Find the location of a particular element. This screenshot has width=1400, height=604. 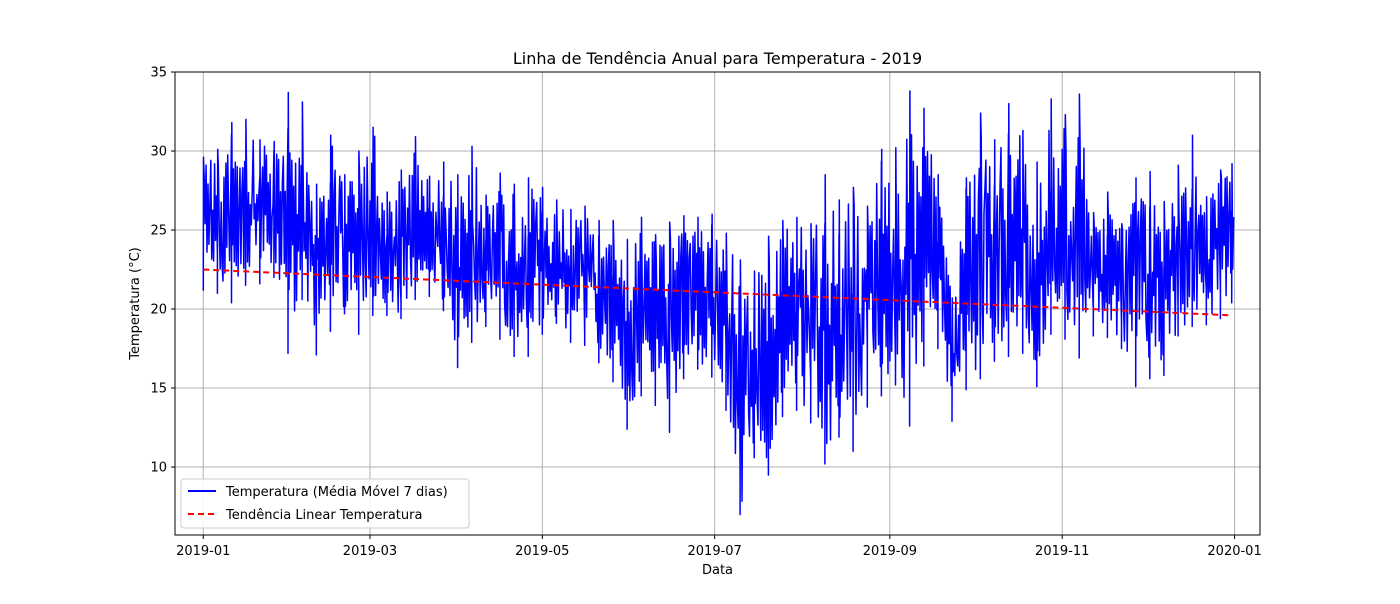

y-tick-label: 30 is located at coordinates (158, 152).